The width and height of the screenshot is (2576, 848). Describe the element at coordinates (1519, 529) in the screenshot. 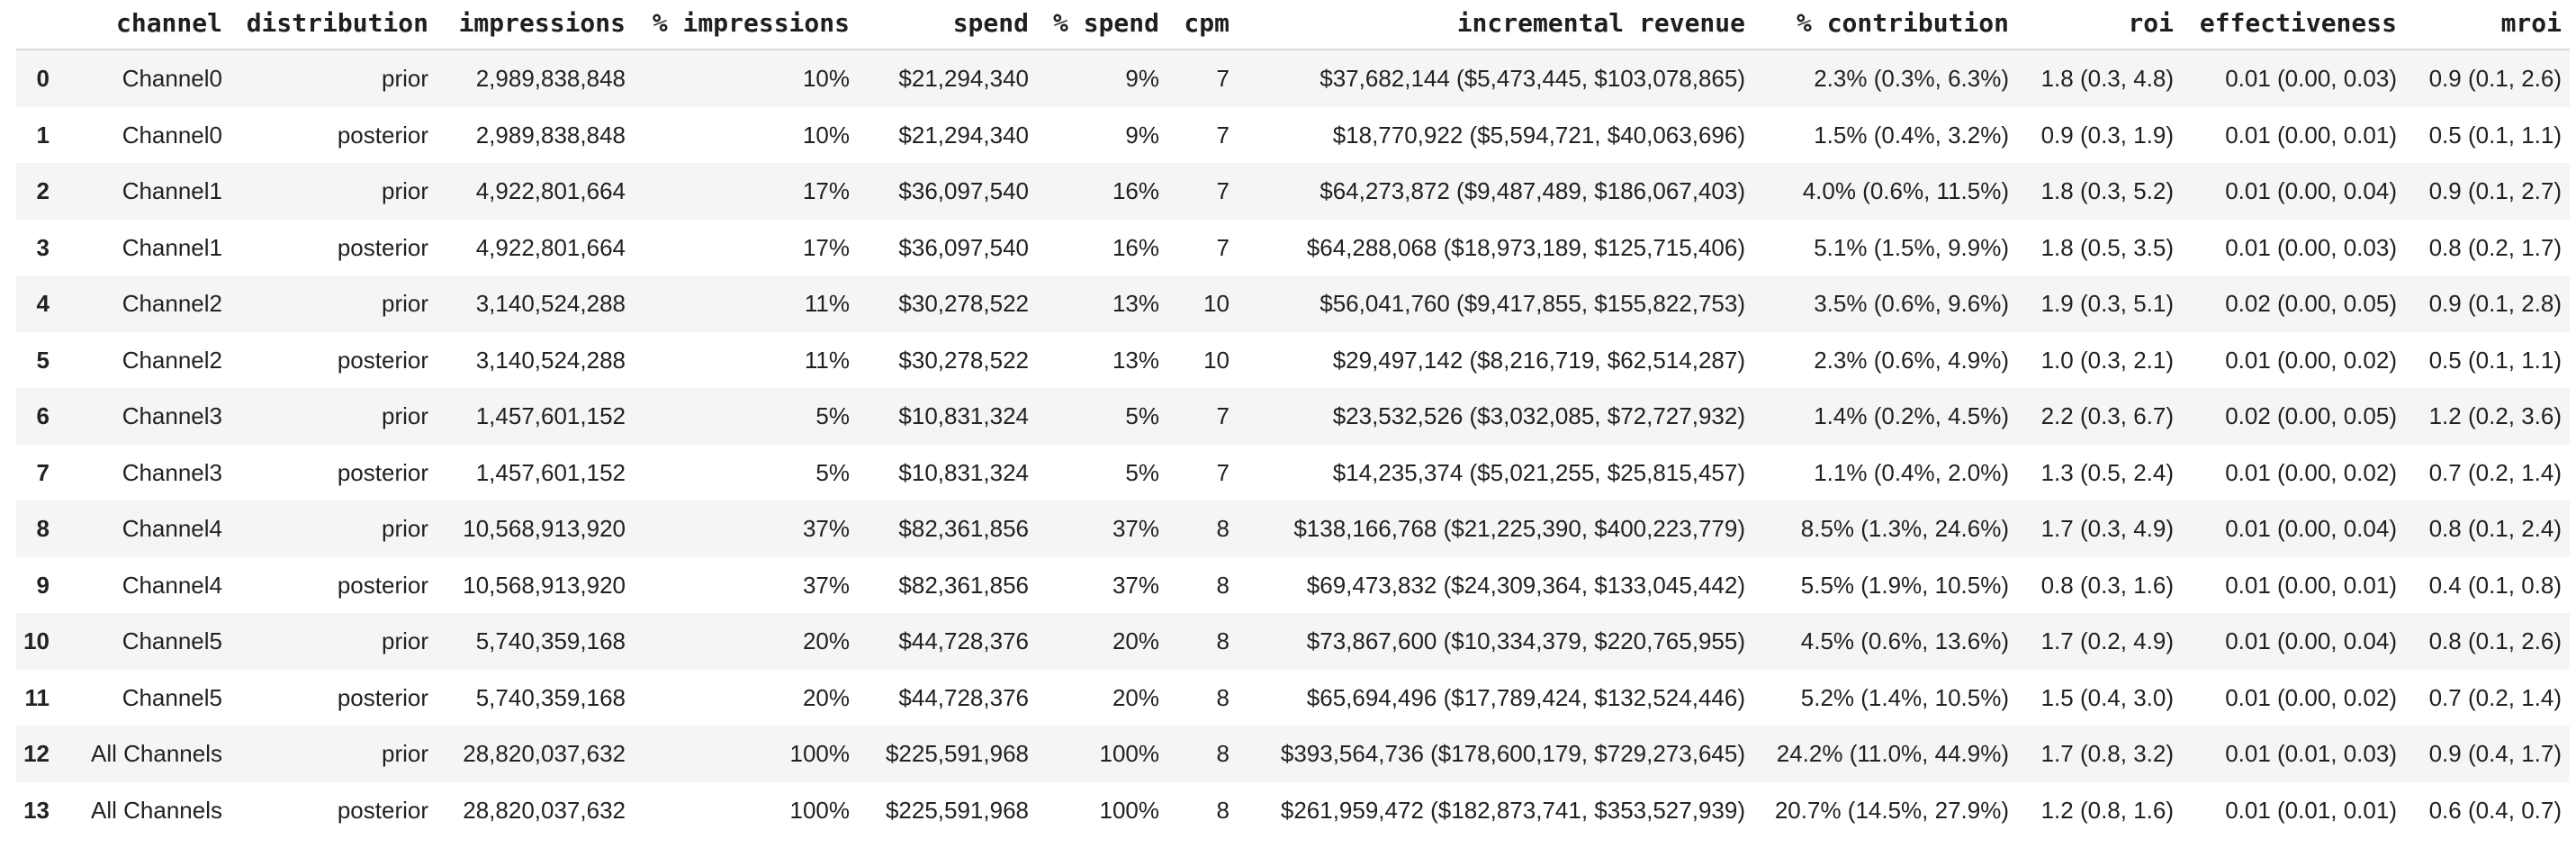

I see `cell-incremental-revenue: $138,166,768 ($21,225,390, $400,223,779)` at that location.